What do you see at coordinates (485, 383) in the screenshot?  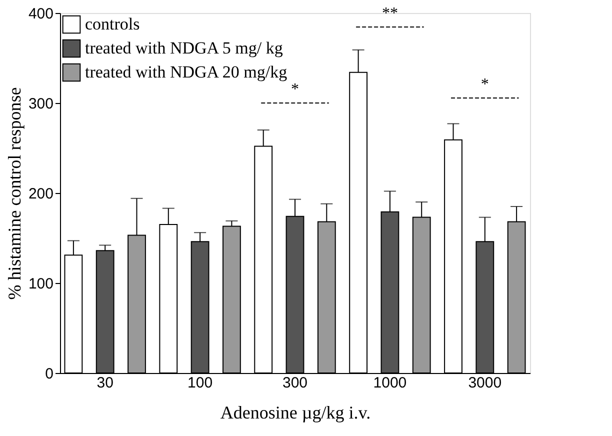 I see `x-tick-label: 3000` at bounding box center [485, 383].